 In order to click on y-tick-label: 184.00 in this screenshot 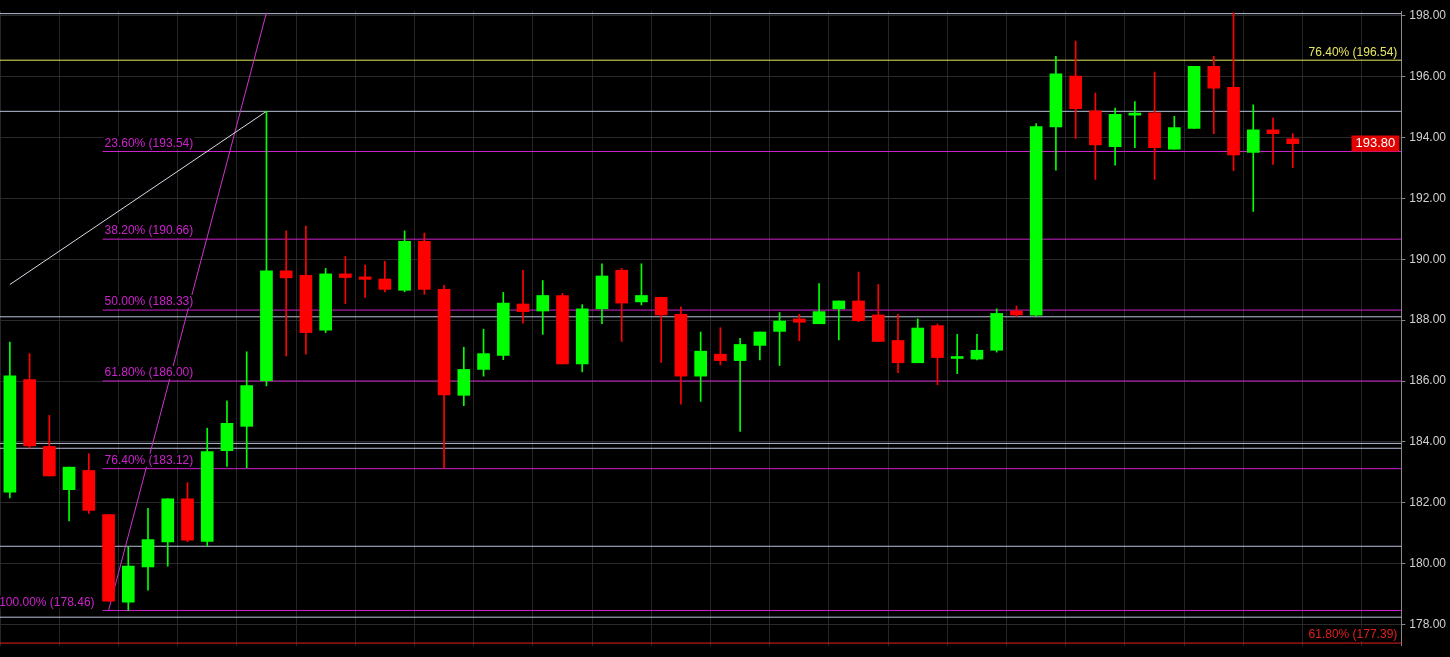, I will do `click(1428, 441)`.